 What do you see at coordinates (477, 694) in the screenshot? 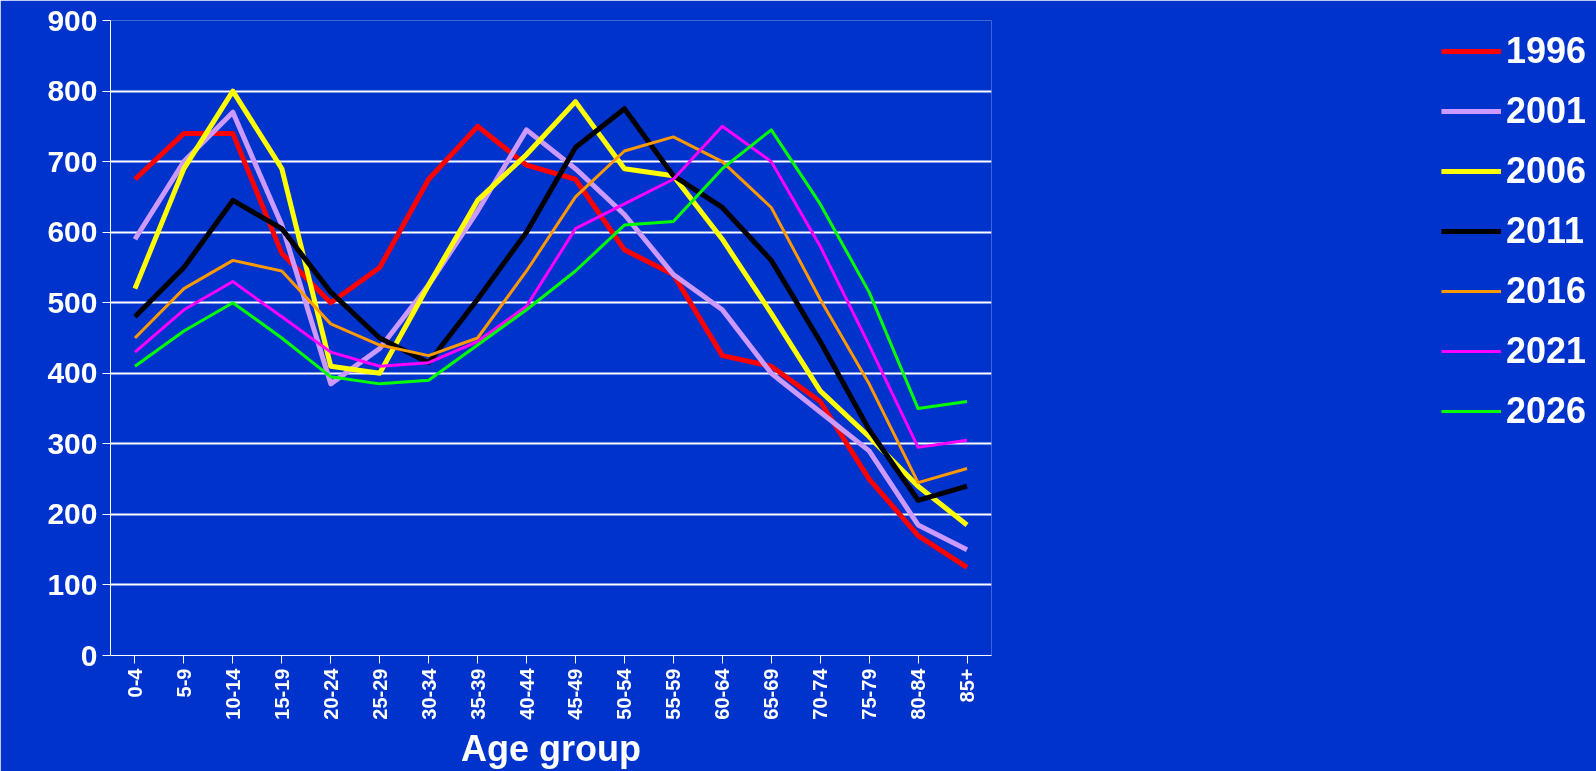
I see `x-tick-label: 35-39` at bounding box center [477, 694].